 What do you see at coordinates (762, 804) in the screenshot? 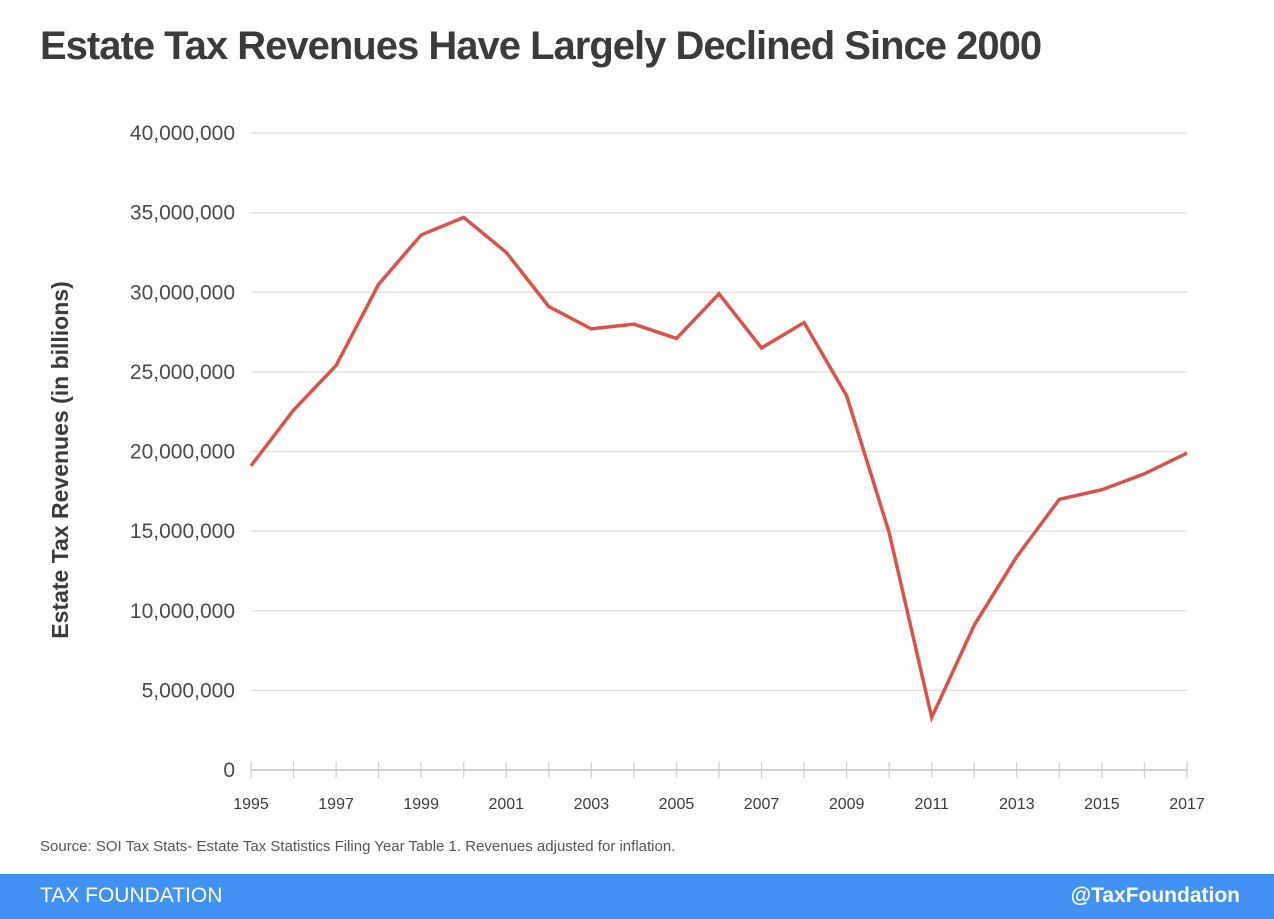
I see `x-tick-label: 2007` at bounding box center [762, 804].